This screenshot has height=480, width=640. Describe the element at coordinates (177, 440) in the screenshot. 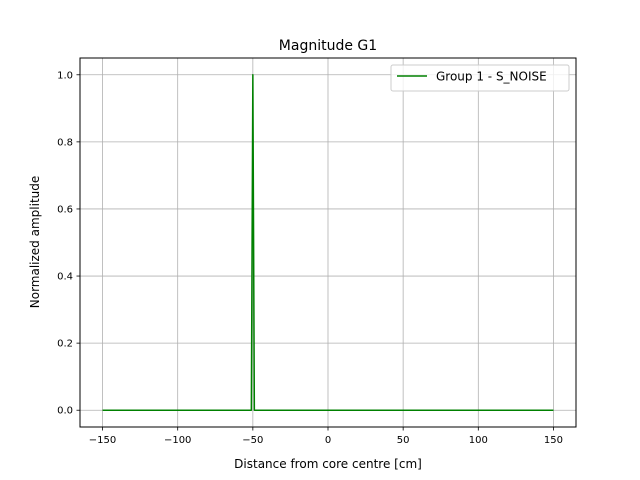

I see `x-tick-label: −100` at that location.